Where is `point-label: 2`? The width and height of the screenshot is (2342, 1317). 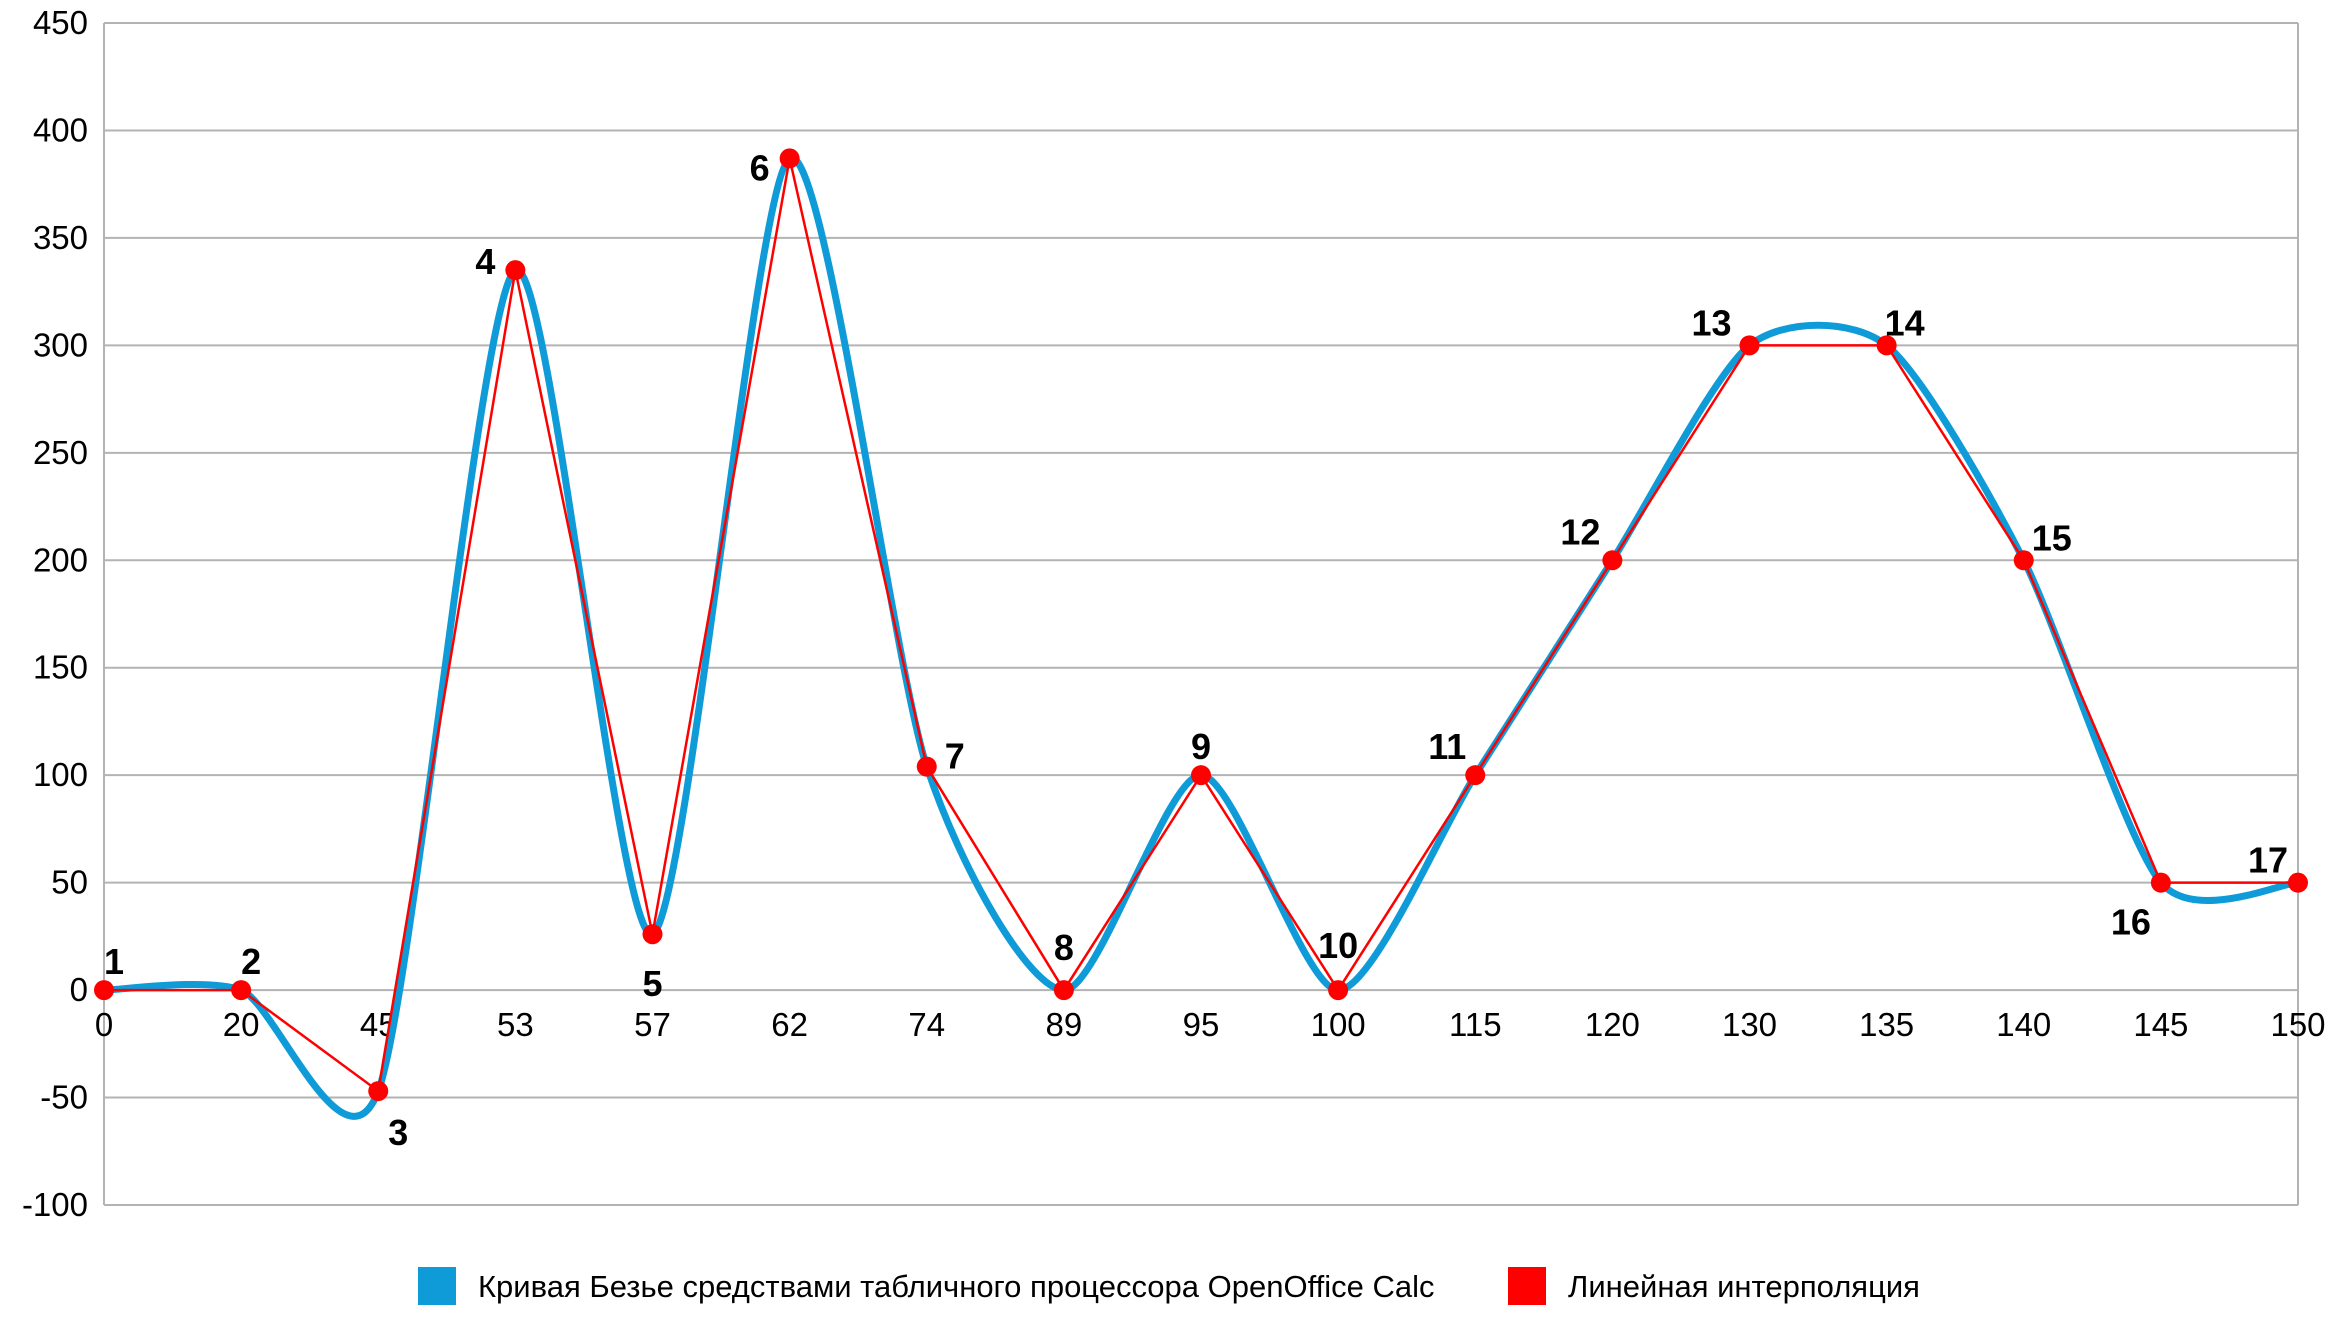
point-label: 2 is located at coordinates (251, 961).